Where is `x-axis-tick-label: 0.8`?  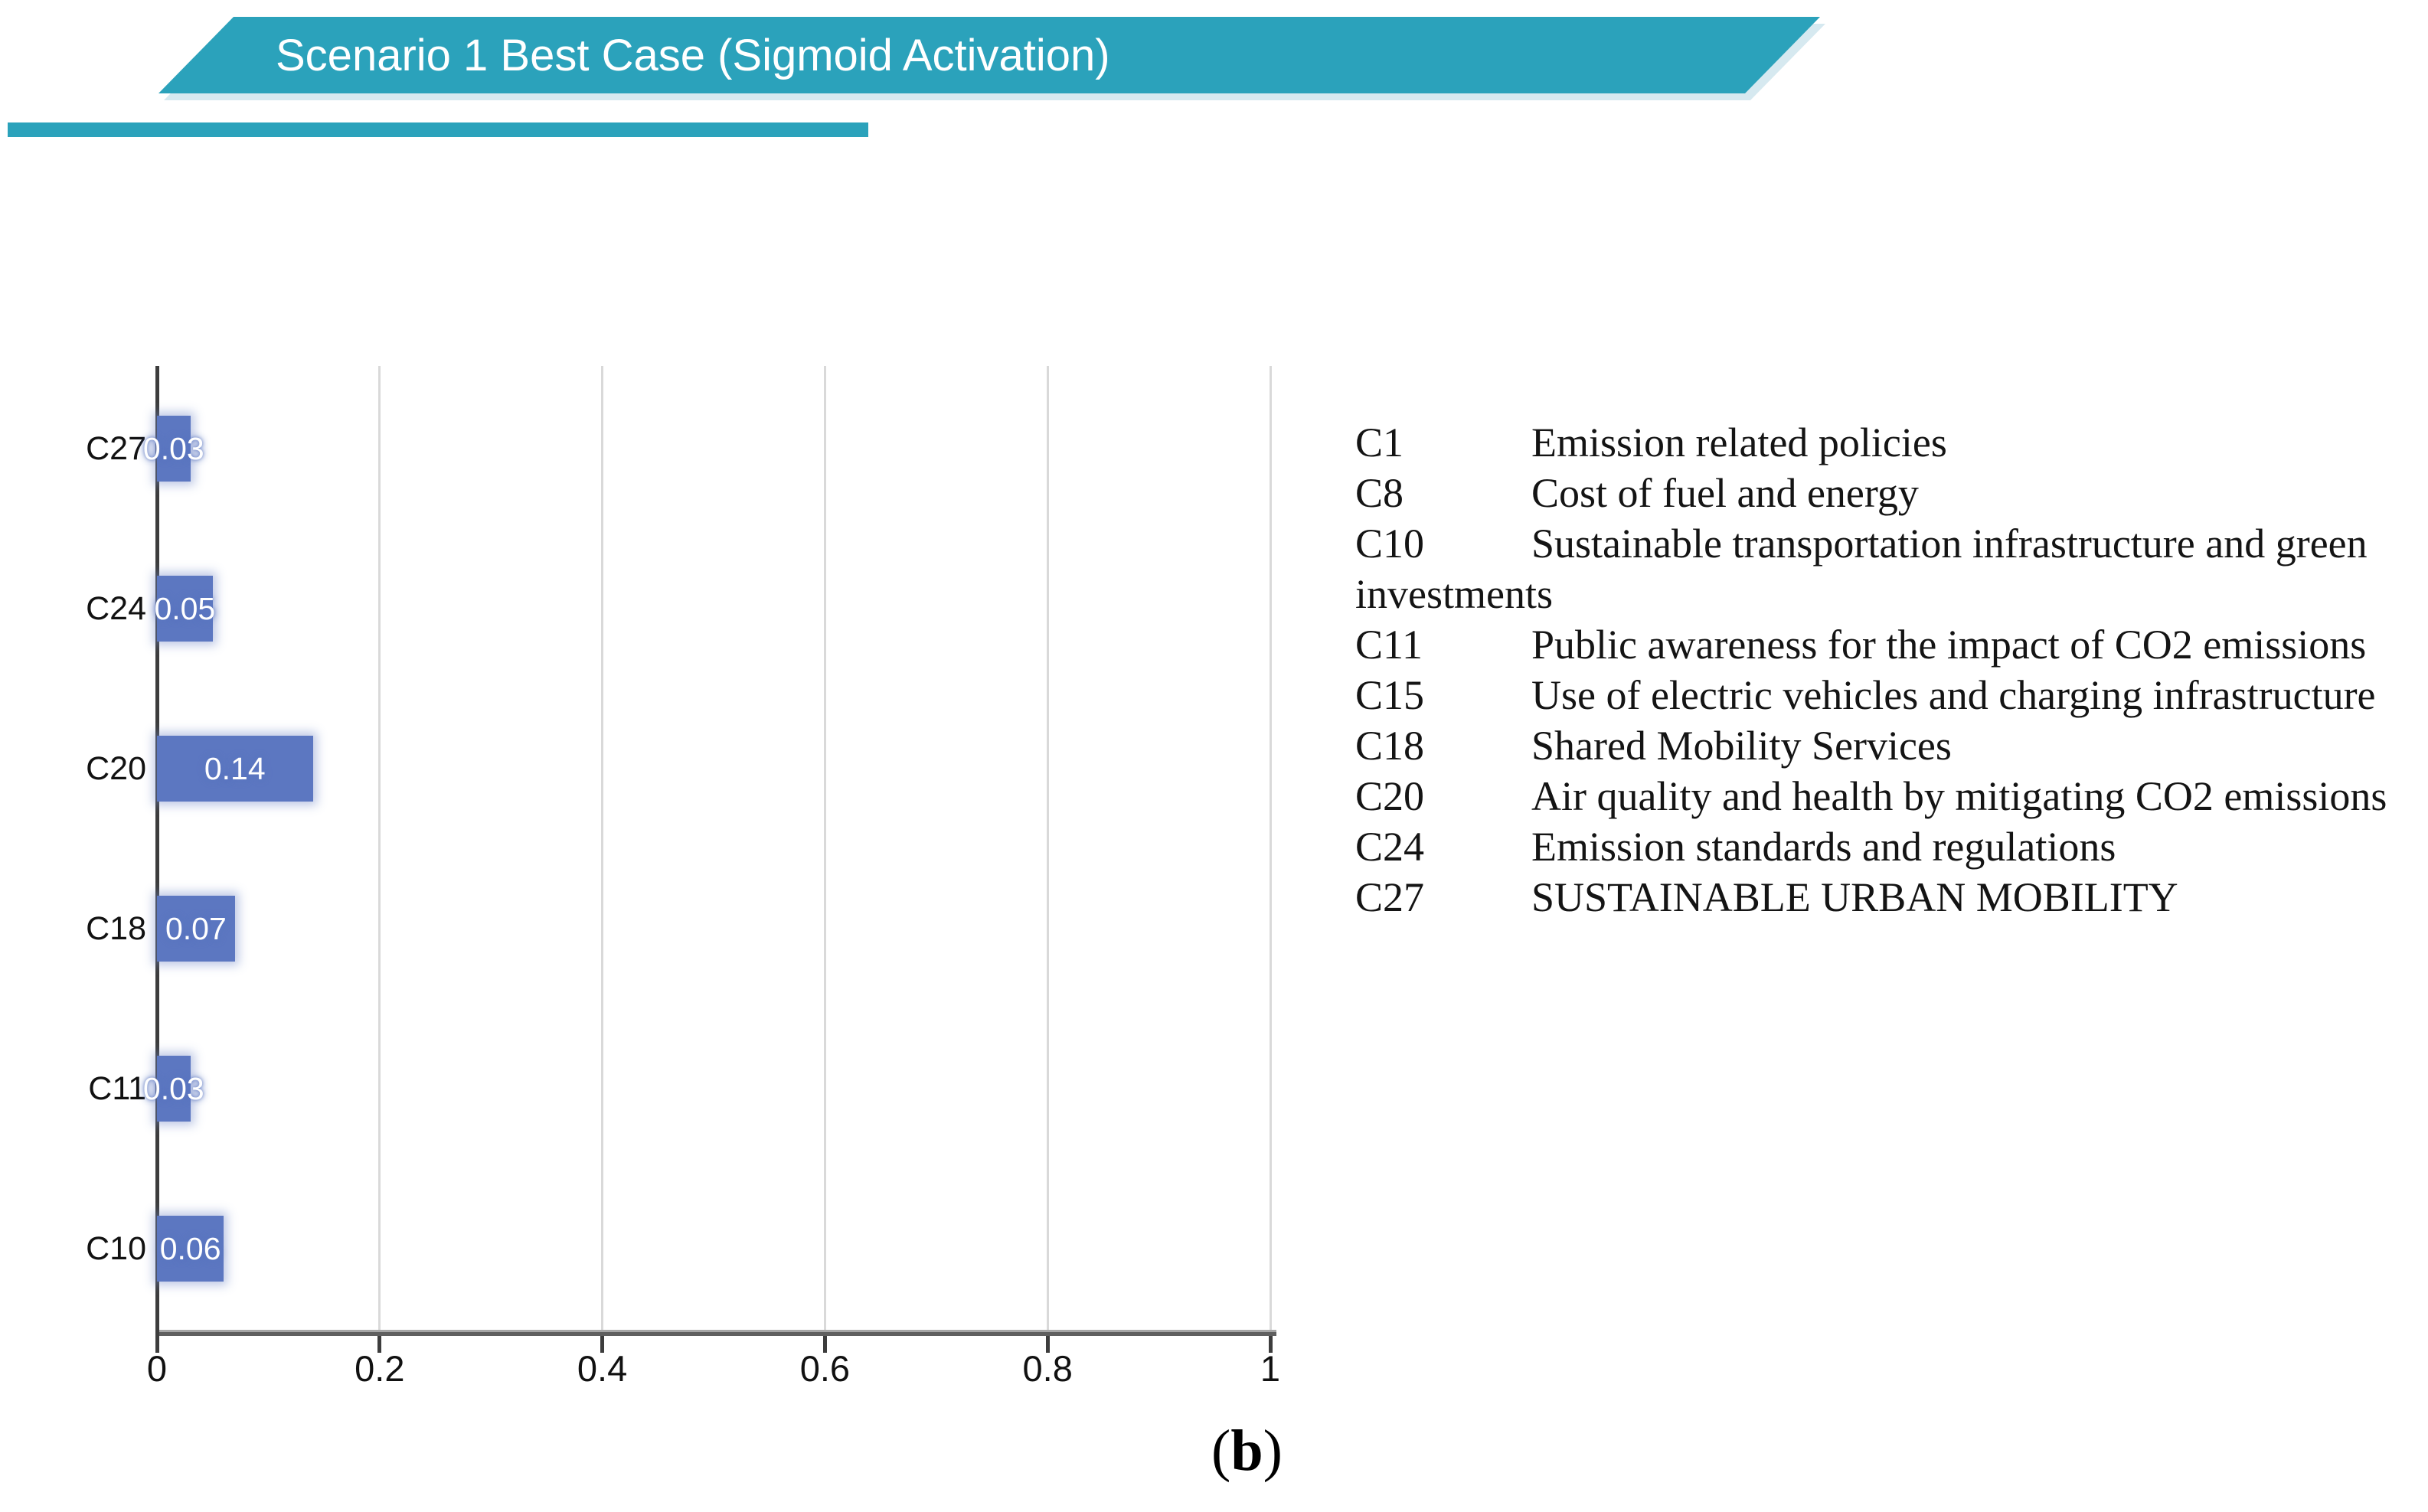
x-axis-tick-label: 0.8 is located at coordinates (1047, 1368).